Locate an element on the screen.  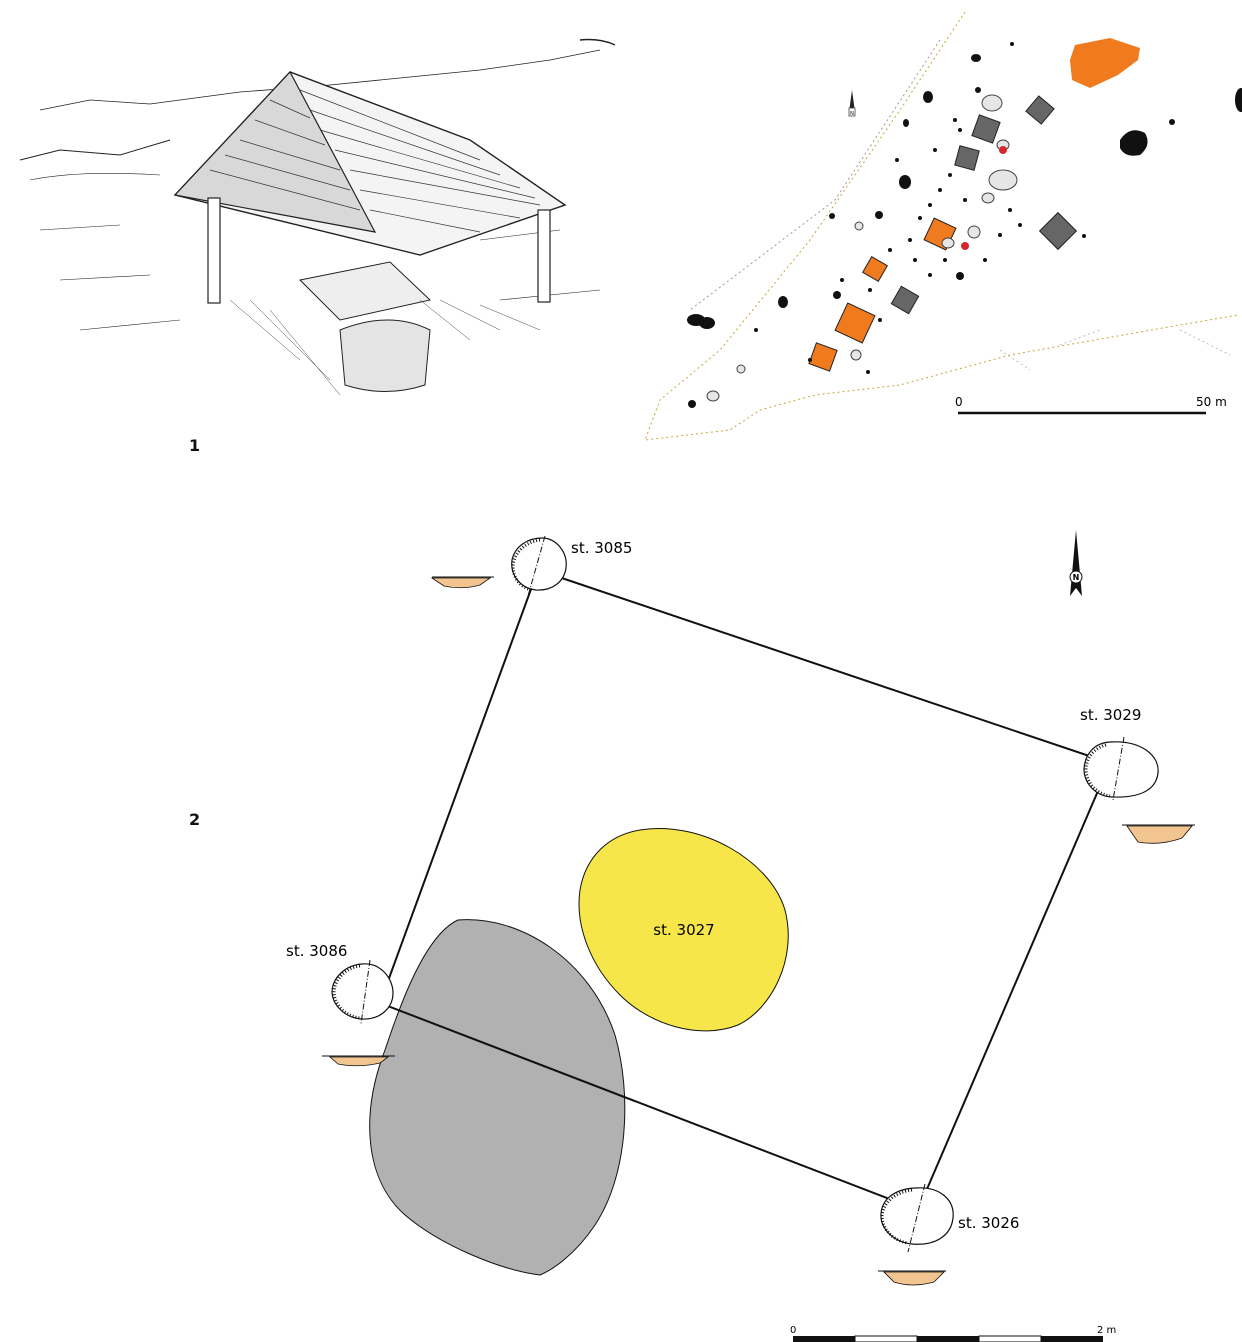
central-pit is located at coordinates (683, 930).